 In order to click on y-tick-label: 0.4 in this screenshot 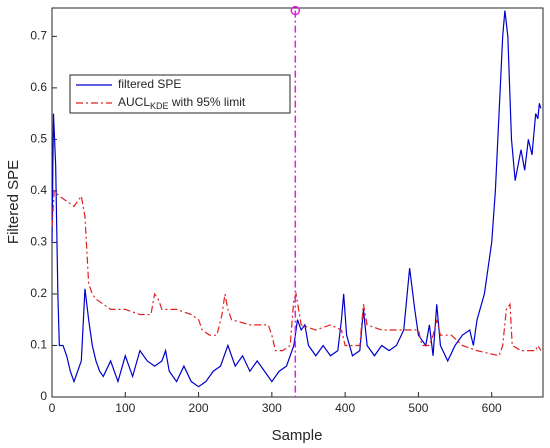, I will do `click(38, 190)`.